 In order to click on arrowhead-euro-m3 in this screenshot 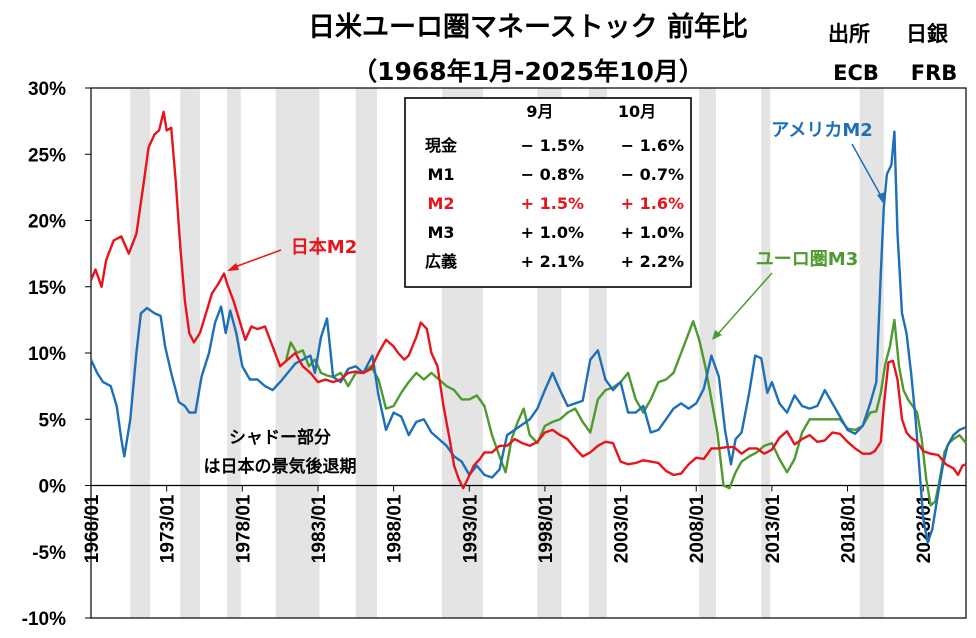, I will do `click(717, 335)`.